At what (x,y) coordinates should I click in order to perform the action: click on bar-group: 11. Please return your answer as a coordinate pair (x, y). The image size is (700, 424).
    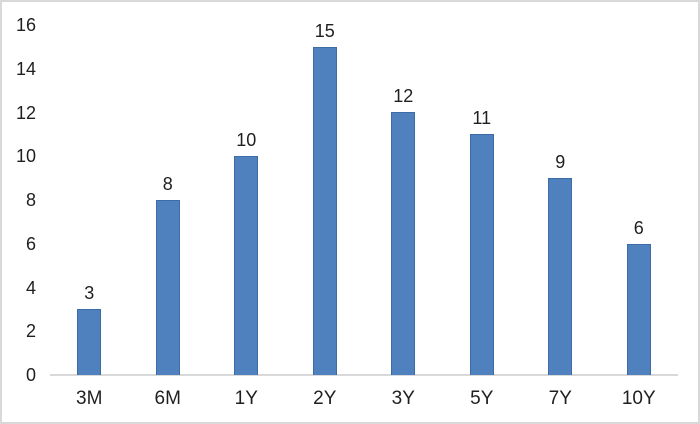
    Looking at the image, I should click on (482, 188).